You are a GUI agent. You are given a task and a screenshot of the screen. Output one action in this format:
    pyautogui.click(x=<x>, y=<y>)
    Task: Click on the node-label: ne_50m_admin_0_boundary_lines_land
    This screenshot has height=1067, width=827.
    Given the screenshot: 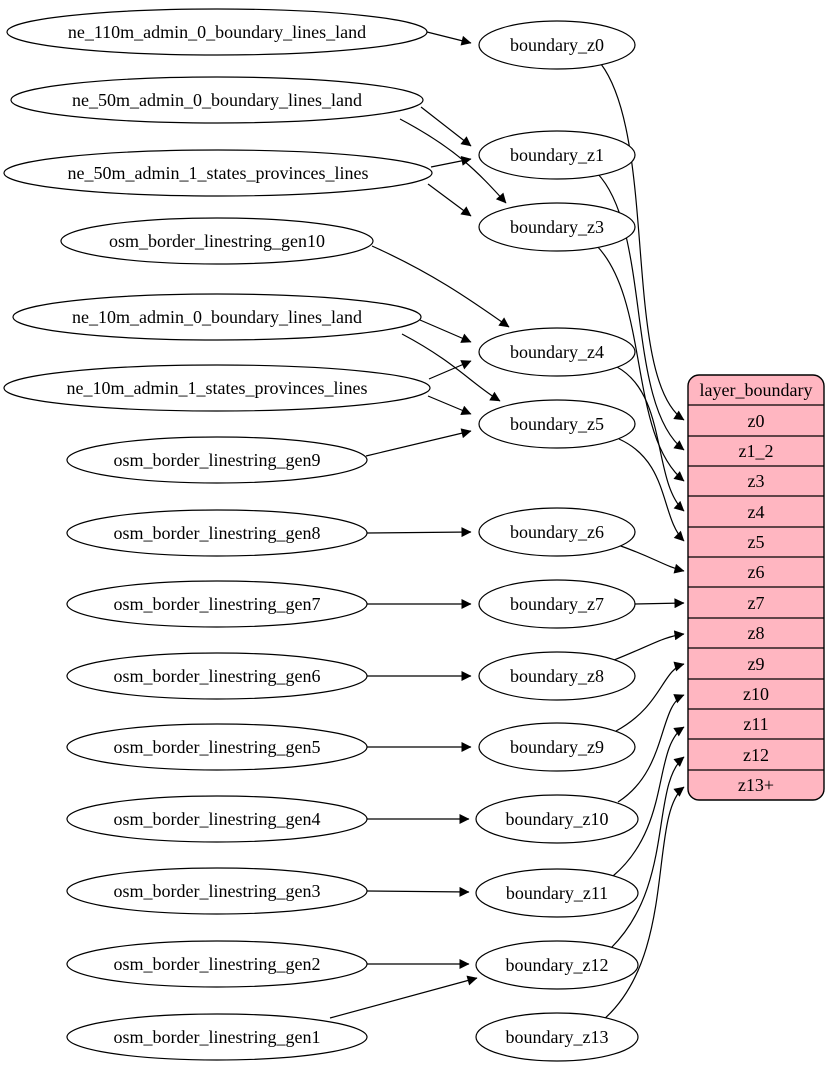 What is the action you would take?
    pyautogui.click(x=217, y=100)
    